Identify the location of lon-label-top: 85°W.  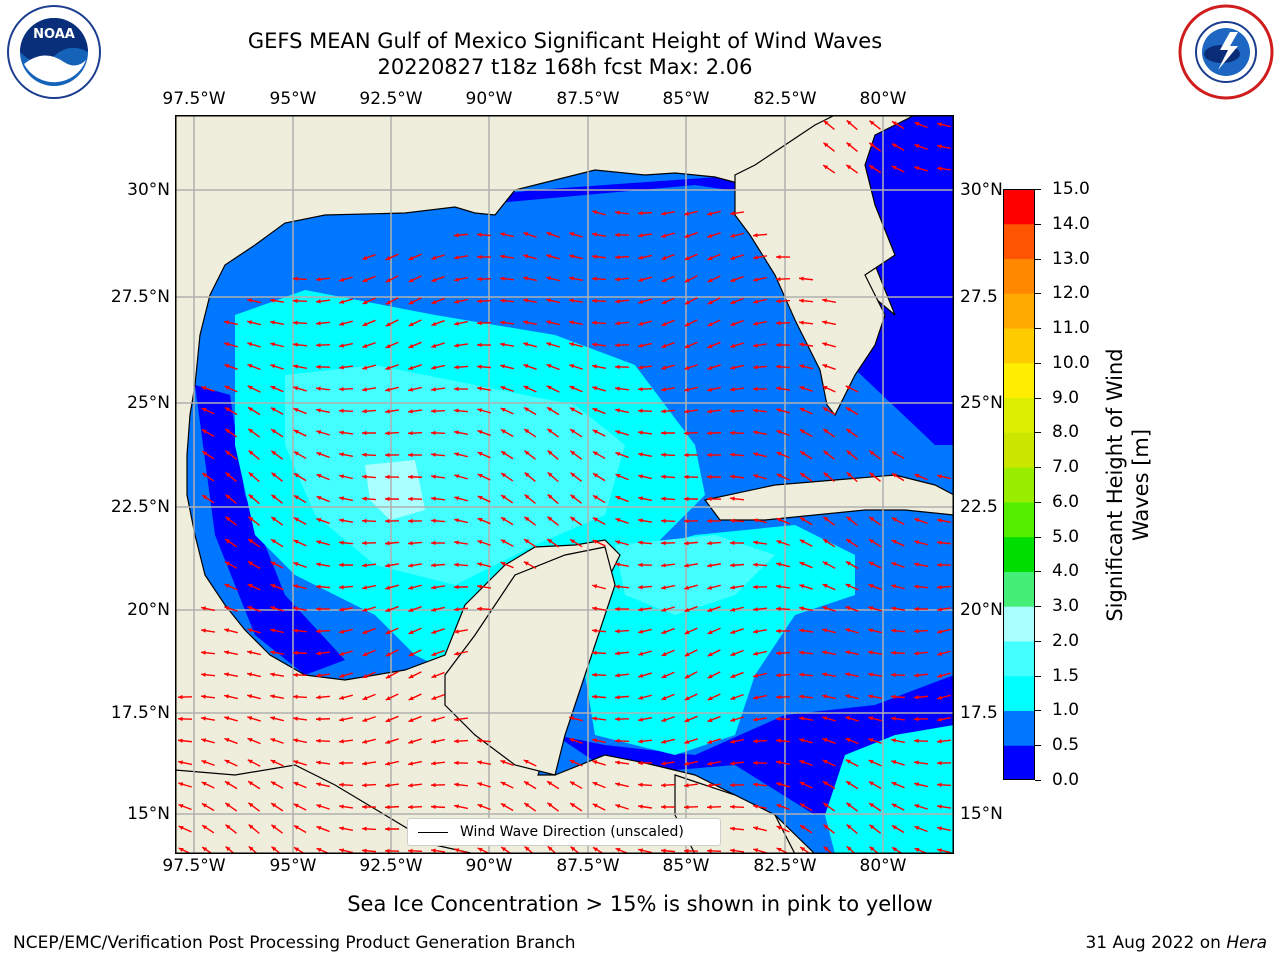
(686, 99).